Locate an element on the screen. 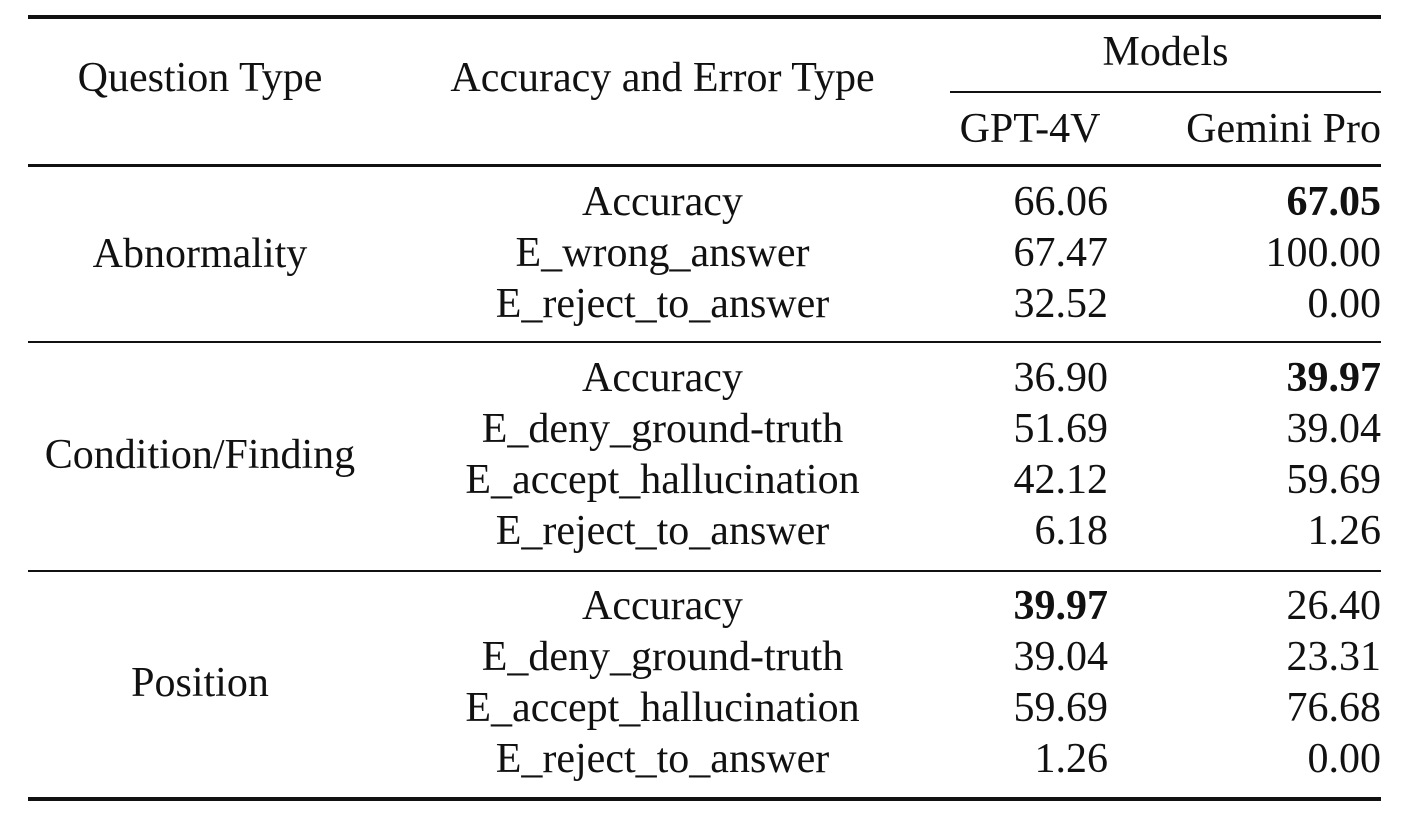 The height and width of the screenshot is (822, 1418). models-underline is located at coordinates (1165, 92).